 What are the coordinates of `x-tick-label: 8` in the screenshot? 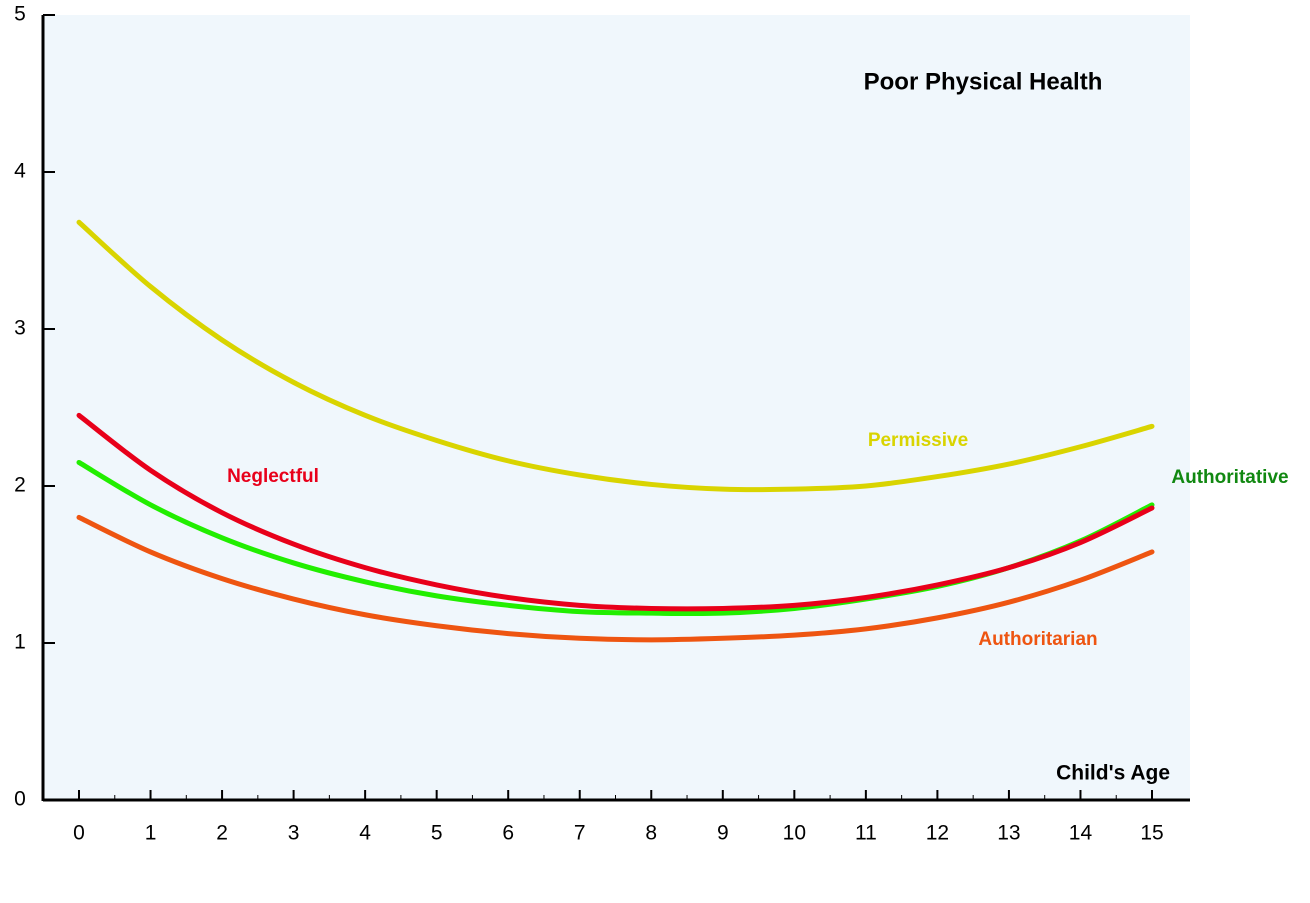 It's located at (651, 833).